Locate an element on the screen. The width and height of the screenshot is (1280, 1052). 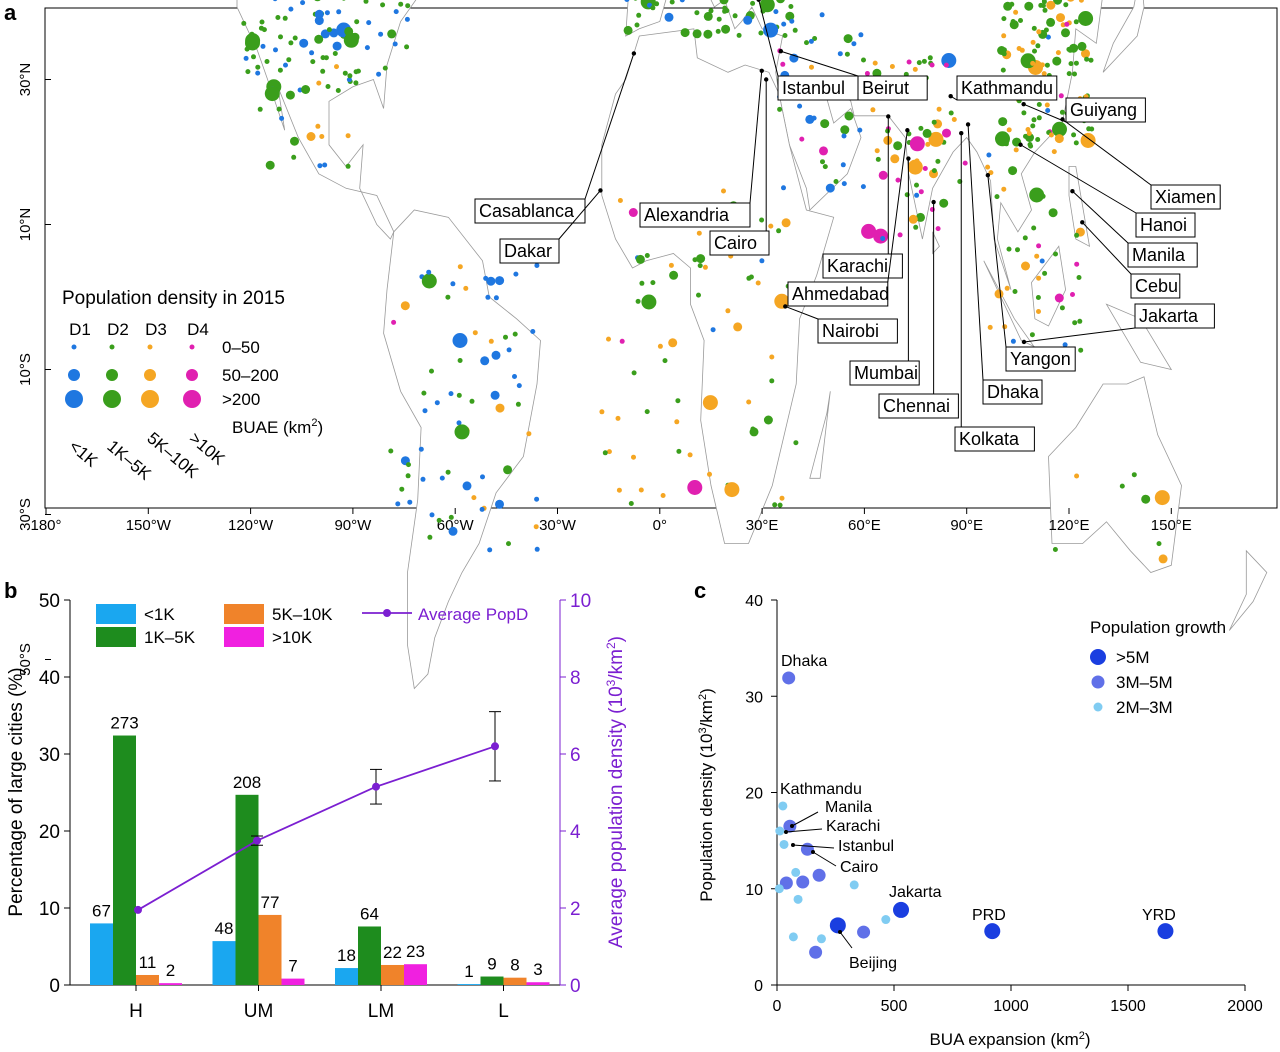
b-legend-label: >10K is located at coordinates (292, 637).